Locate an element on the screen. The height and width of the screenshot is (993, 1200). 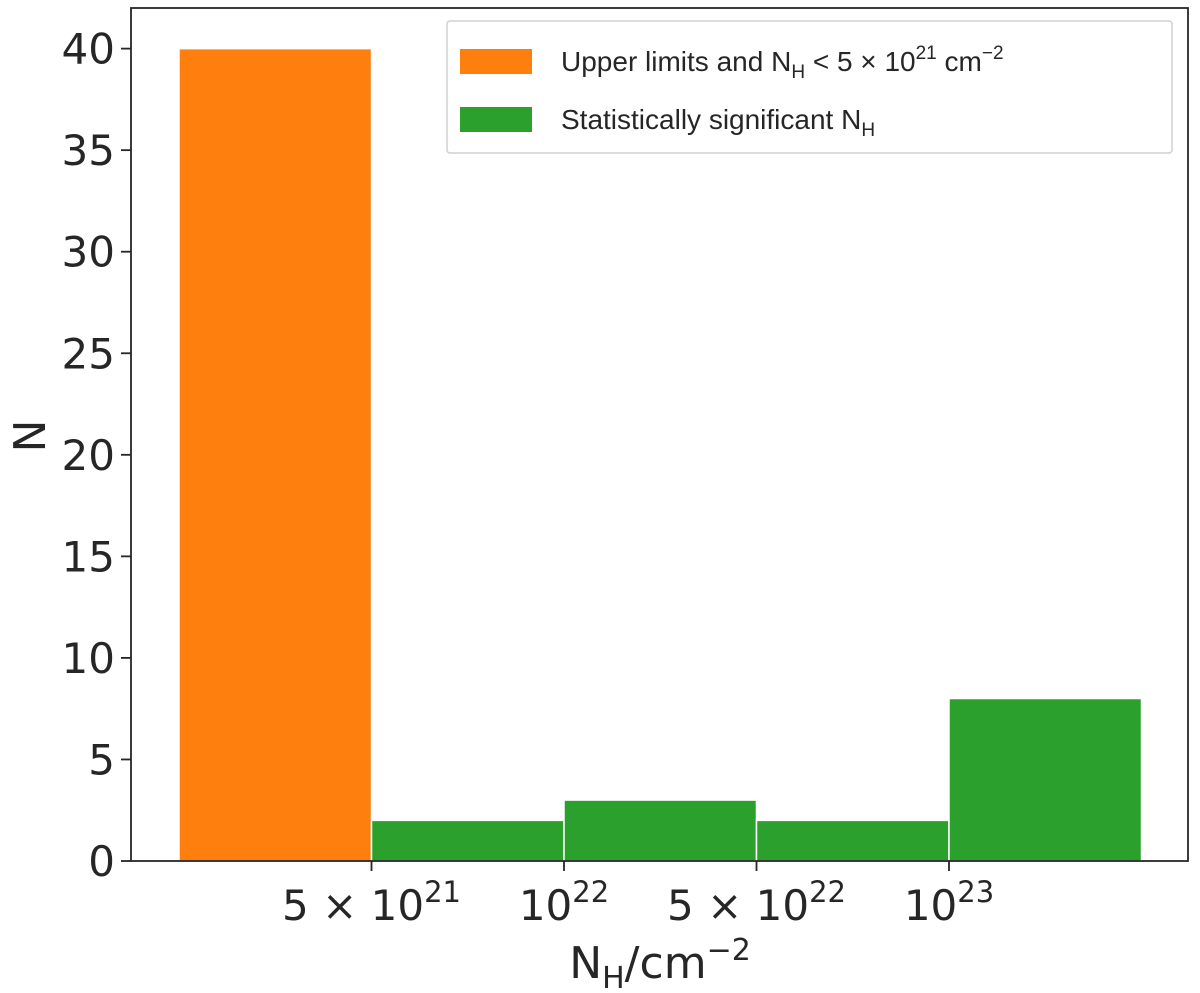
x-tick-label: 1023 is located at coordinates (949, 902).